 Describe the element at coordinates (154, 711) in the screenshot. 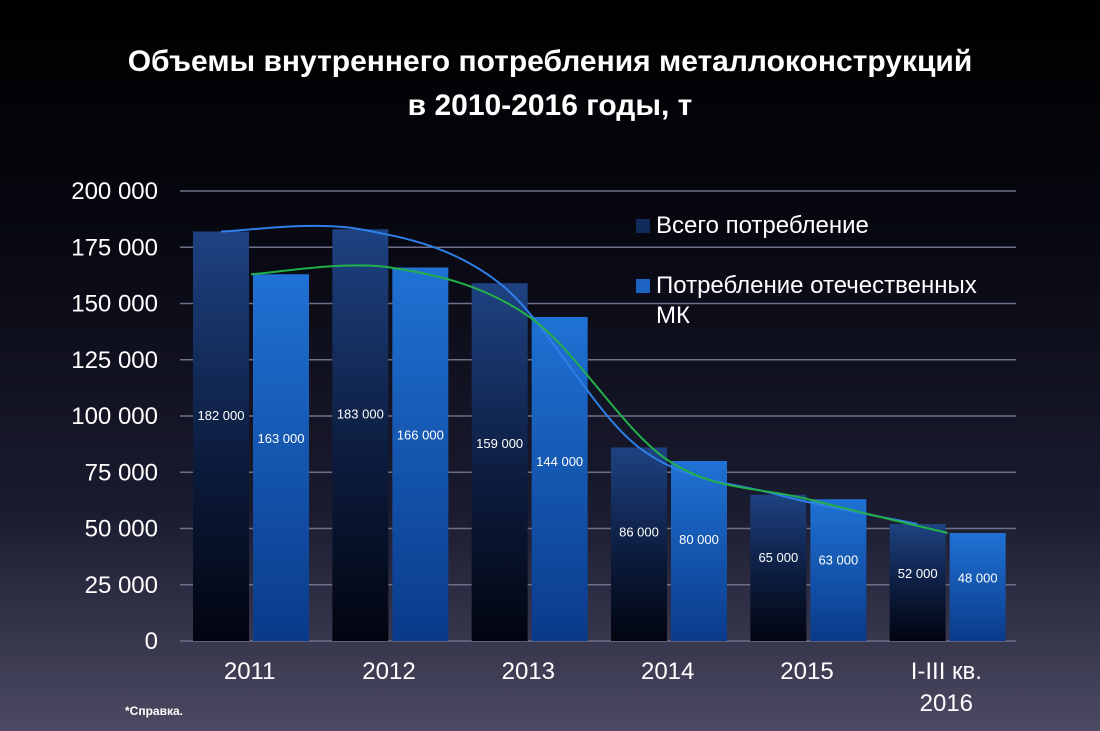

I see `footnote: *Справка.` at that location.